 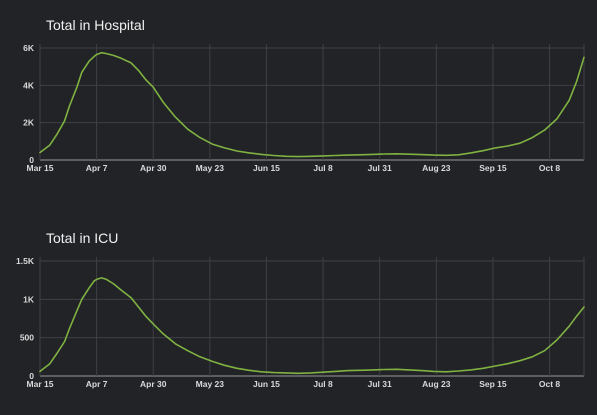 I want to click on icu-x-tick-label: Jul 31, so click(x=380, y=384).